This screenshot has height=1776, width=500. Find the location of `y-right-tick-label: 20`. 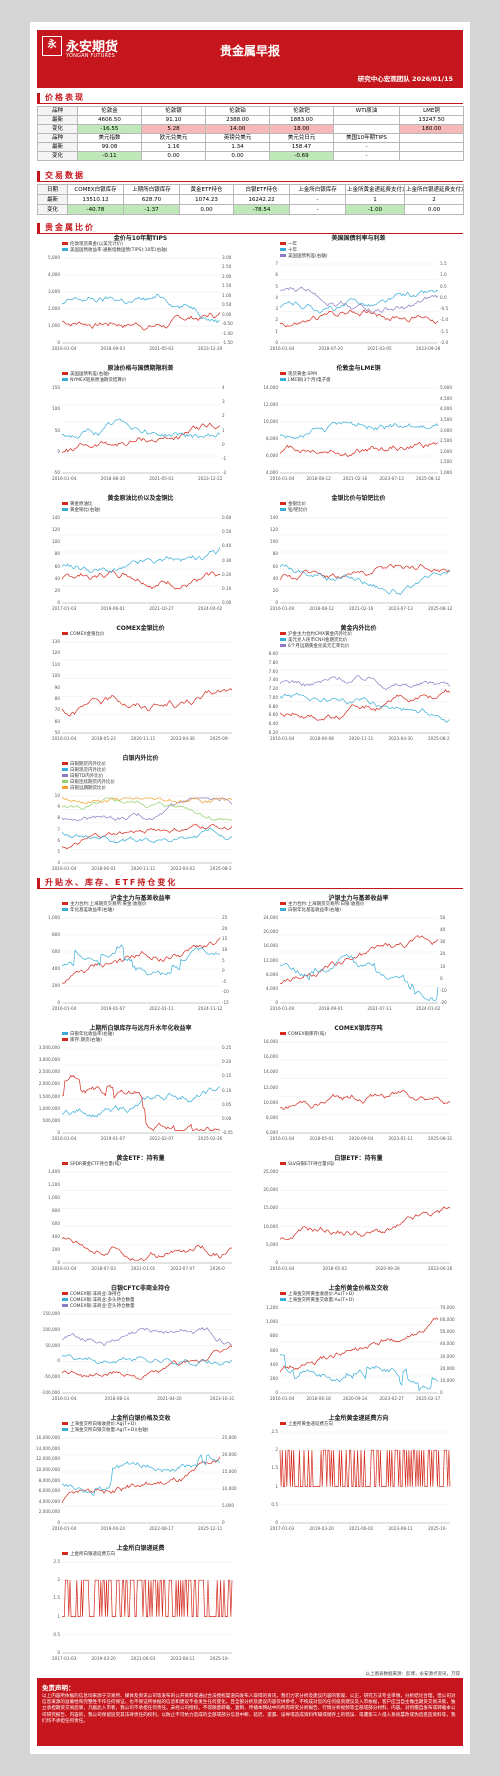

y-right-tick-label: 20 is located at coordinates (443, 954).